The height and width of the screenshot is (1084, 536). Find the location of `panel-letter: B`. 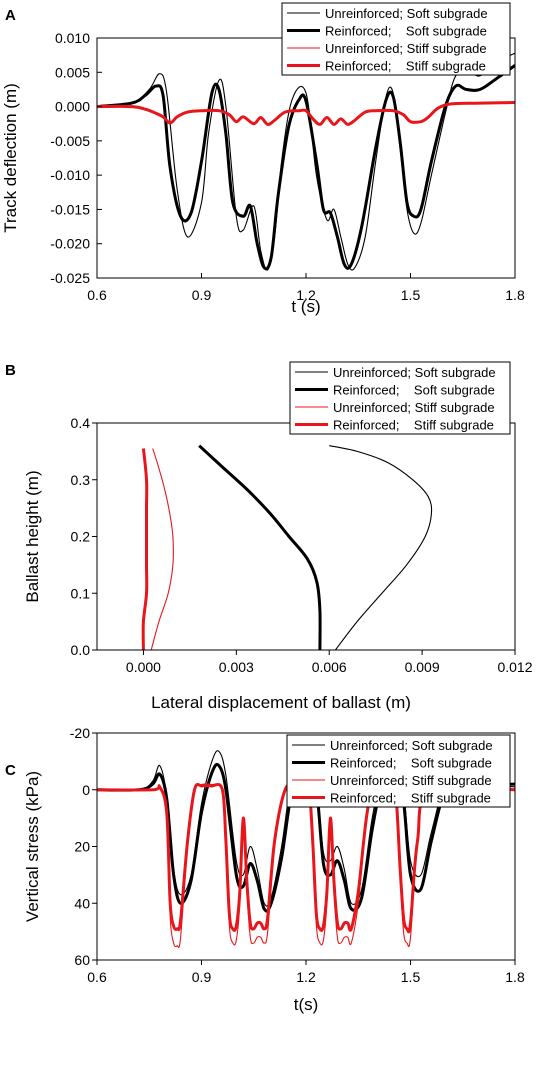

panel-letter: B is located at coordinates (10, 370).